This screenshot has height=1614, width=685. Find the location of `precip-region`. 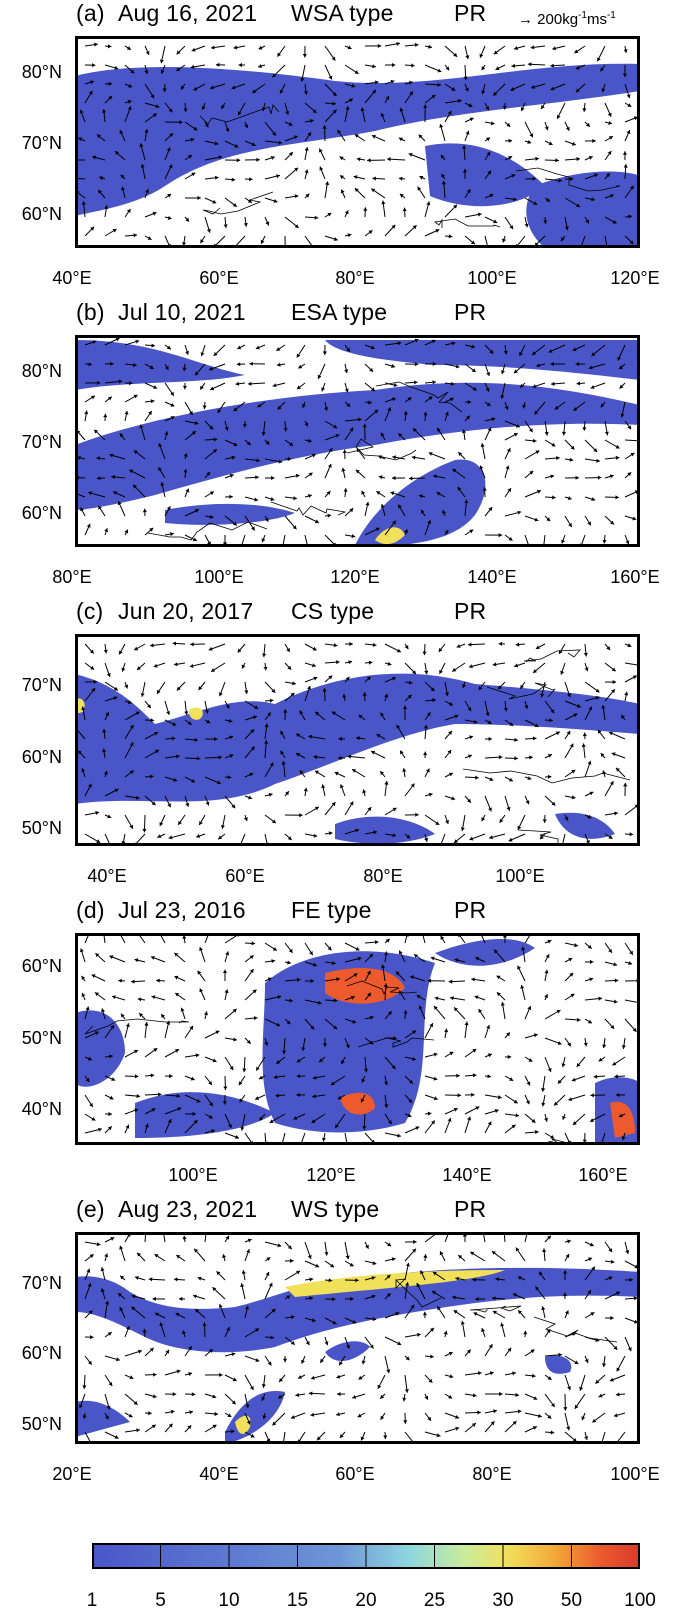

precip-region is located at coordinates (357, 446).